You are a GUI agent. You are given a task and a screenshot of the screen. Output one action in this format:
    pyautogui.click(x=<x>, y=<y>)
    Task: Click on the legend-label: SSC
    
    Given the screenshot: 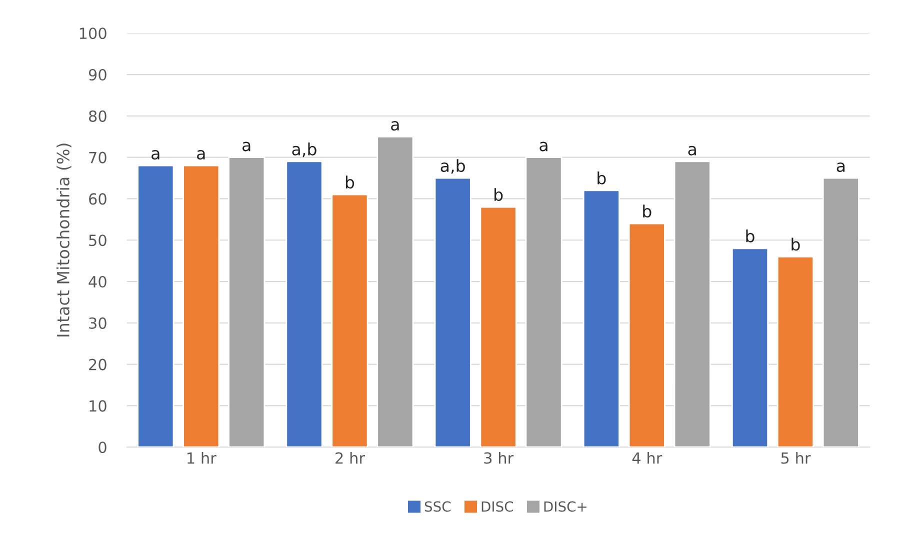 What is the action you would take?
    pyautogui.click(x=437, y=506)
    